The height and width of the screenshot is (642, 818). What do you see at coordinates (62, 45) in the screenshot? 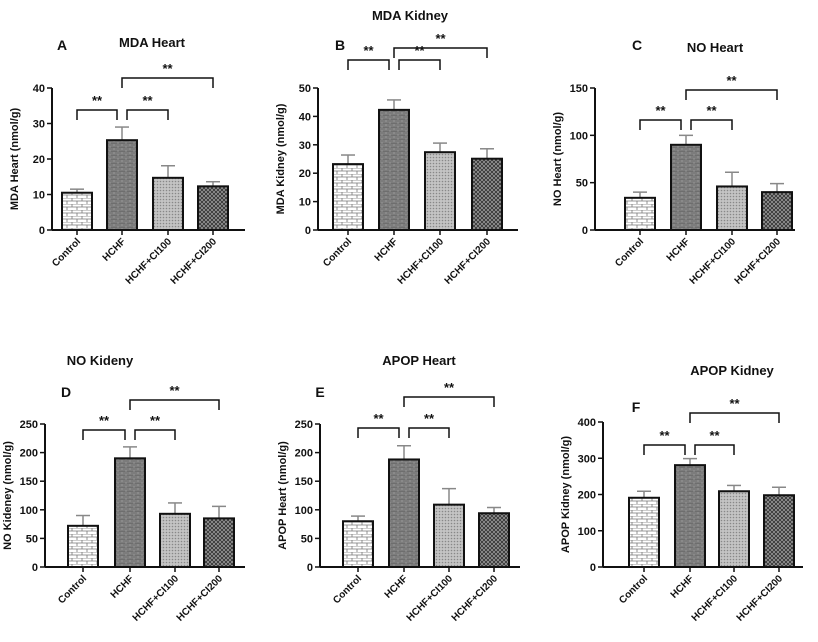
I see `panel-label: A` at bounding box center [62, 45].